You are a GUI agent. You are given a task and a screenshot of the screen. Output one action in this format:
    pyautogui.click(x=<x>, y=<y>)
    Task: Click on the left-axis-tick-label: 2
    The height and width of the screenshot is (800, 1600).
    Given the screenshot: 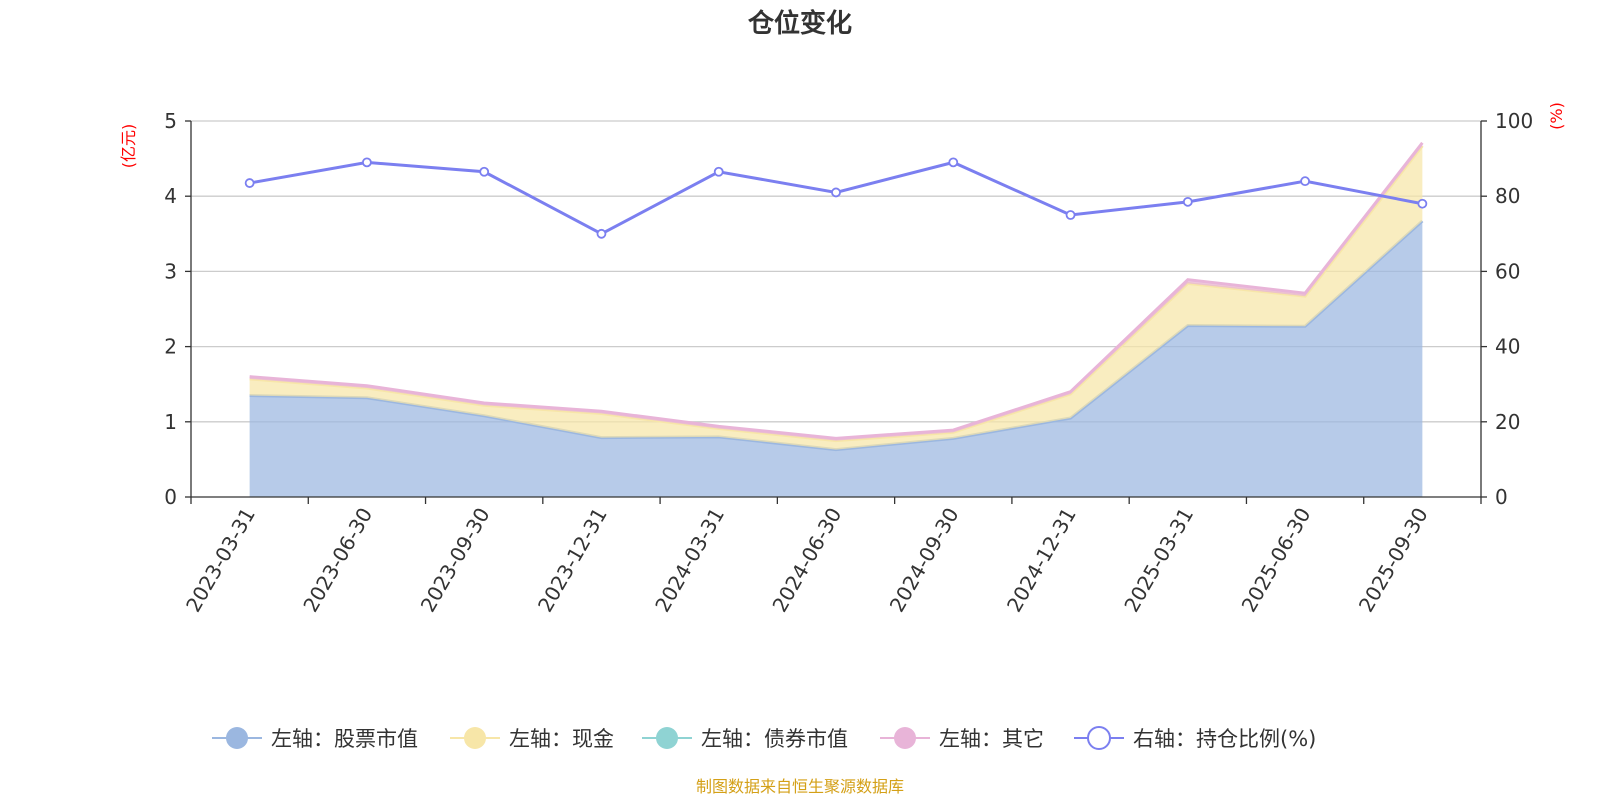 What is the action you would take?
    pyautogui.click(x=170, y=347)
    